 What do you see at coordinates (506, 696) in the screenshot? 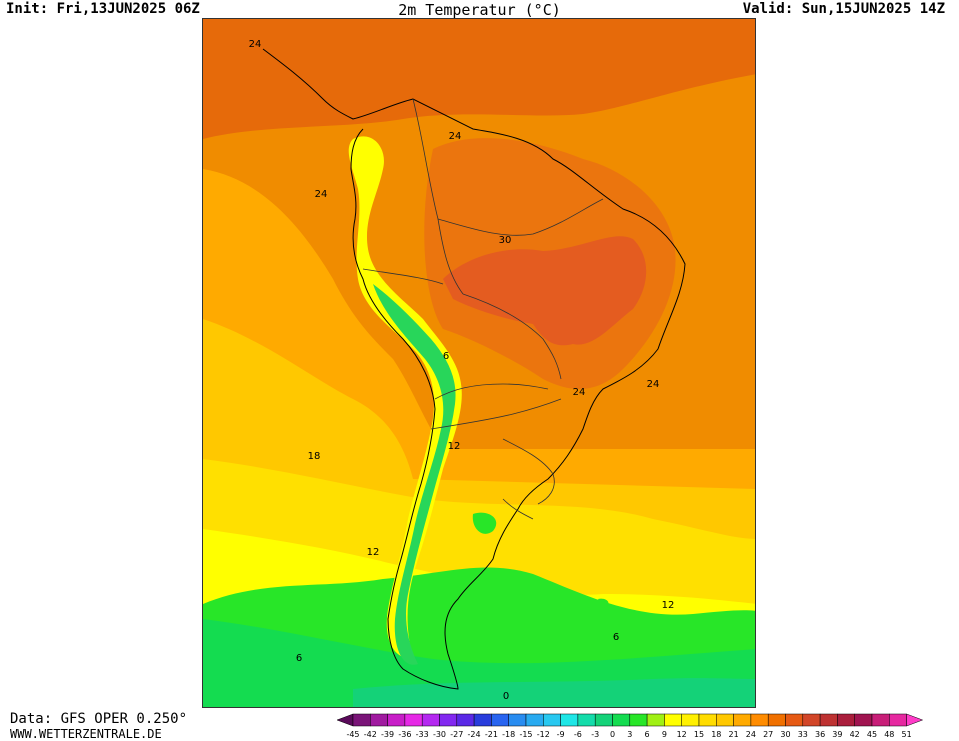
I see `contour-label: 0` at bounding box center [506, 696].